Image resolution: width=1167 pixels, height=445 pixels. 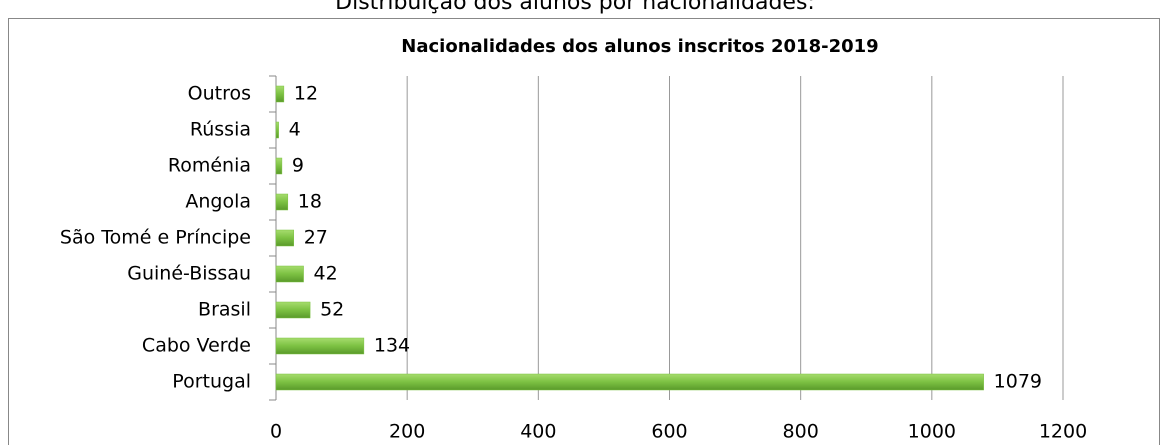 I want to click on value-label: 134, so click(x=392, y=346).